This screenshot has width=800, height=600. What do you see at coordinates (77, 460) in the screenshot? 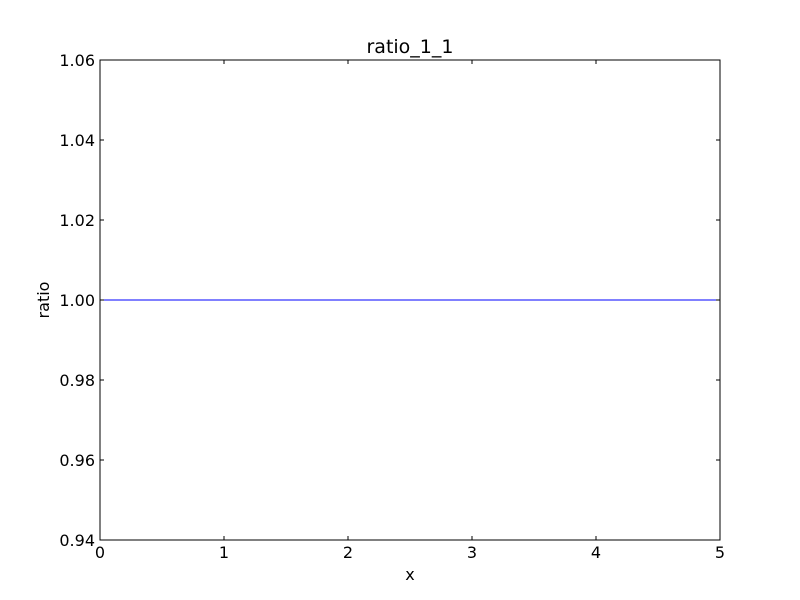
I see `y-tick-label: 0.96` at bounding box center [77, 460].